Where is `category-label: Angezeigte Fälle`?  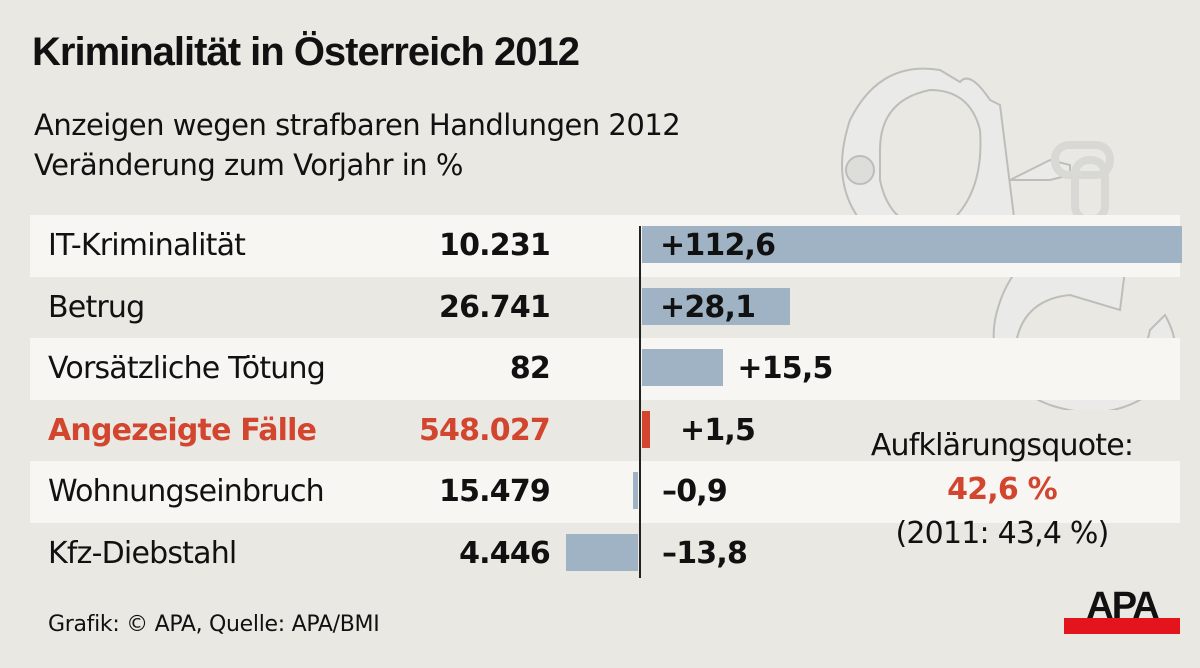 category-label: Angezeigte Fälle is located at coordinates (182, 430).